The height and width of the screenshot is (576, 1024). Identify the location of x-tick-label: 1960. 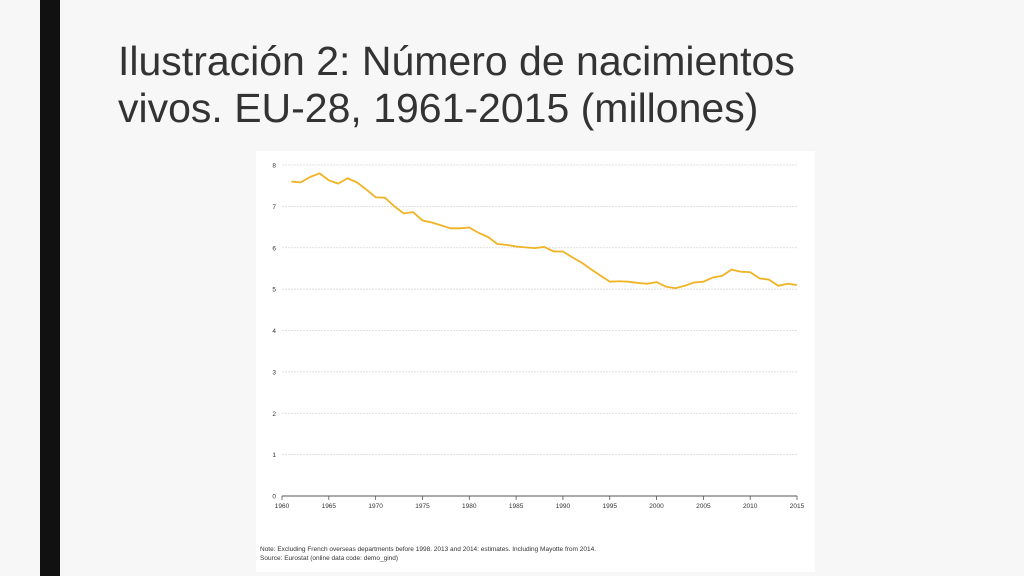
(282, 506).